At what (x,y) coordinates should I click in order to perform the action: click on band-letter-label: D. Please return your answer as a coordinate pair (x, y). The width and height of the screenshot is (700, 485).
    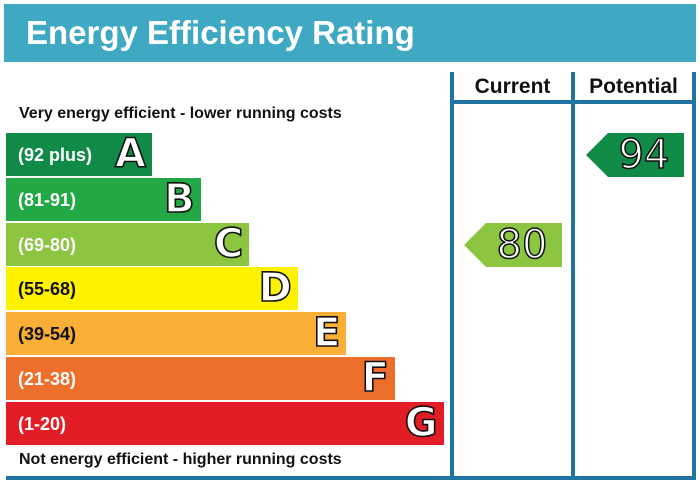
    Looking at the image, I should click on (275, 288).